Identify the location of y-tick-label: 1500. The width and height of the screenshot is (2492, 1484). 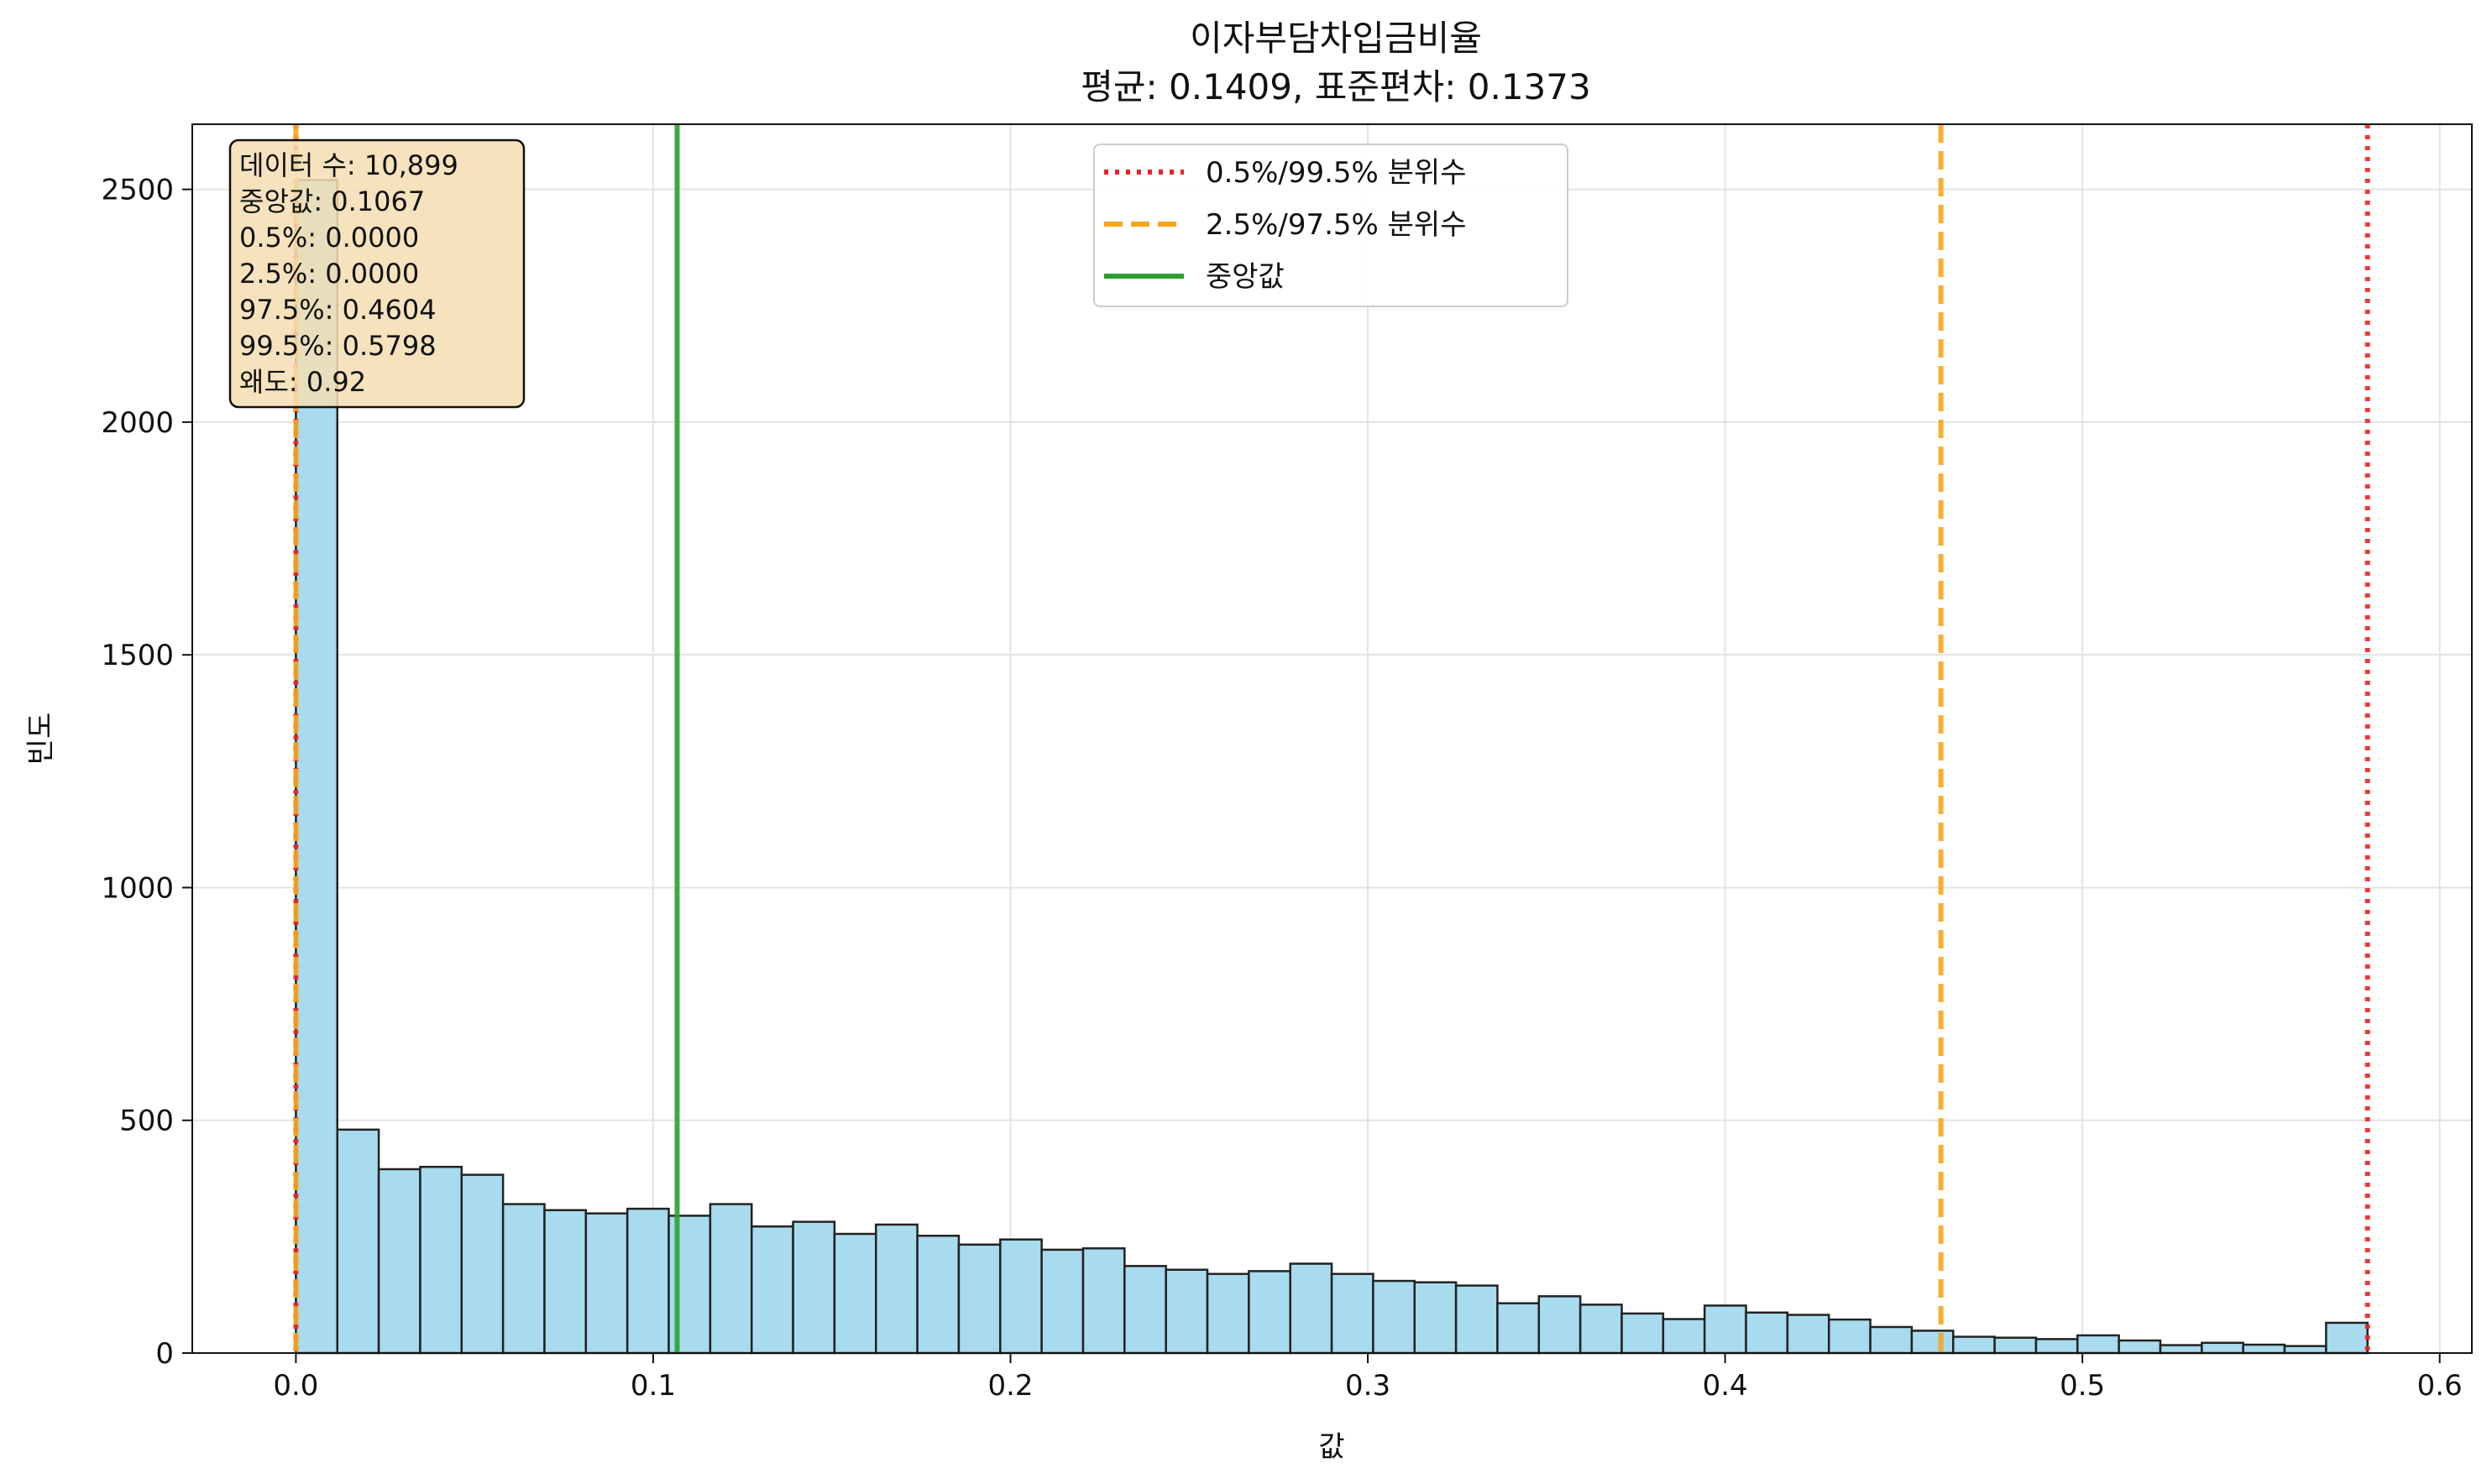
(138, 655).